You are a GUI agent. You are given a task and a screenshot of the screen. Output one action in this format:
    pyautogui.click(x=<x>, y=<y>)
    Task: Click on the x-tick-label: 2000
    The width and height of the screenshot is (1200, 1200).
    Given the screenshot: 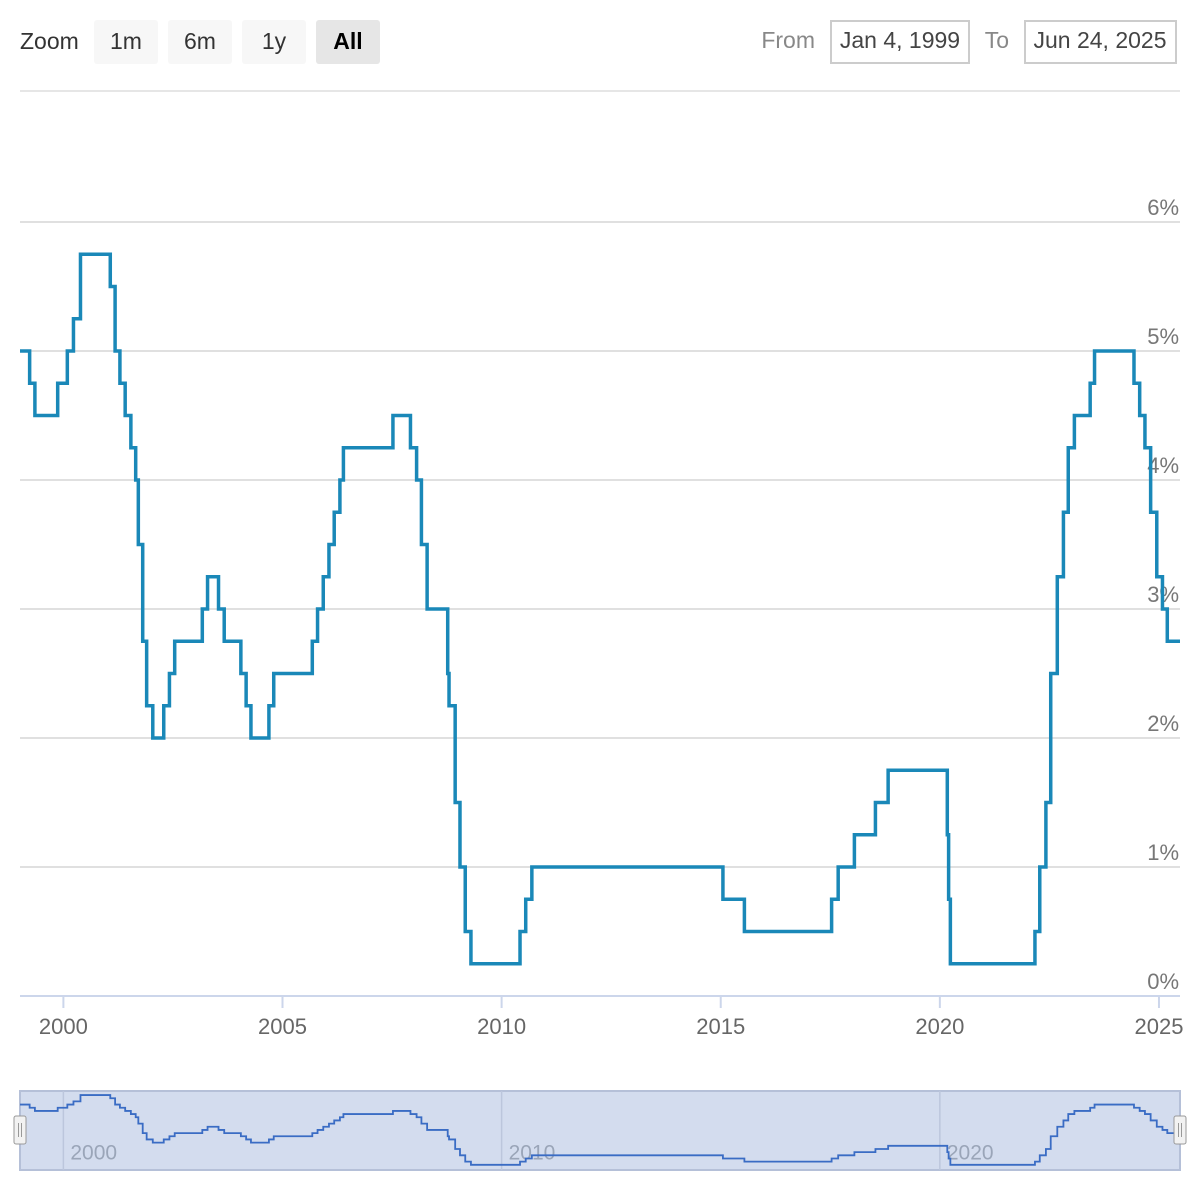 What is the action you would take?
    pyautogui.click(x=63, y=1026)
    